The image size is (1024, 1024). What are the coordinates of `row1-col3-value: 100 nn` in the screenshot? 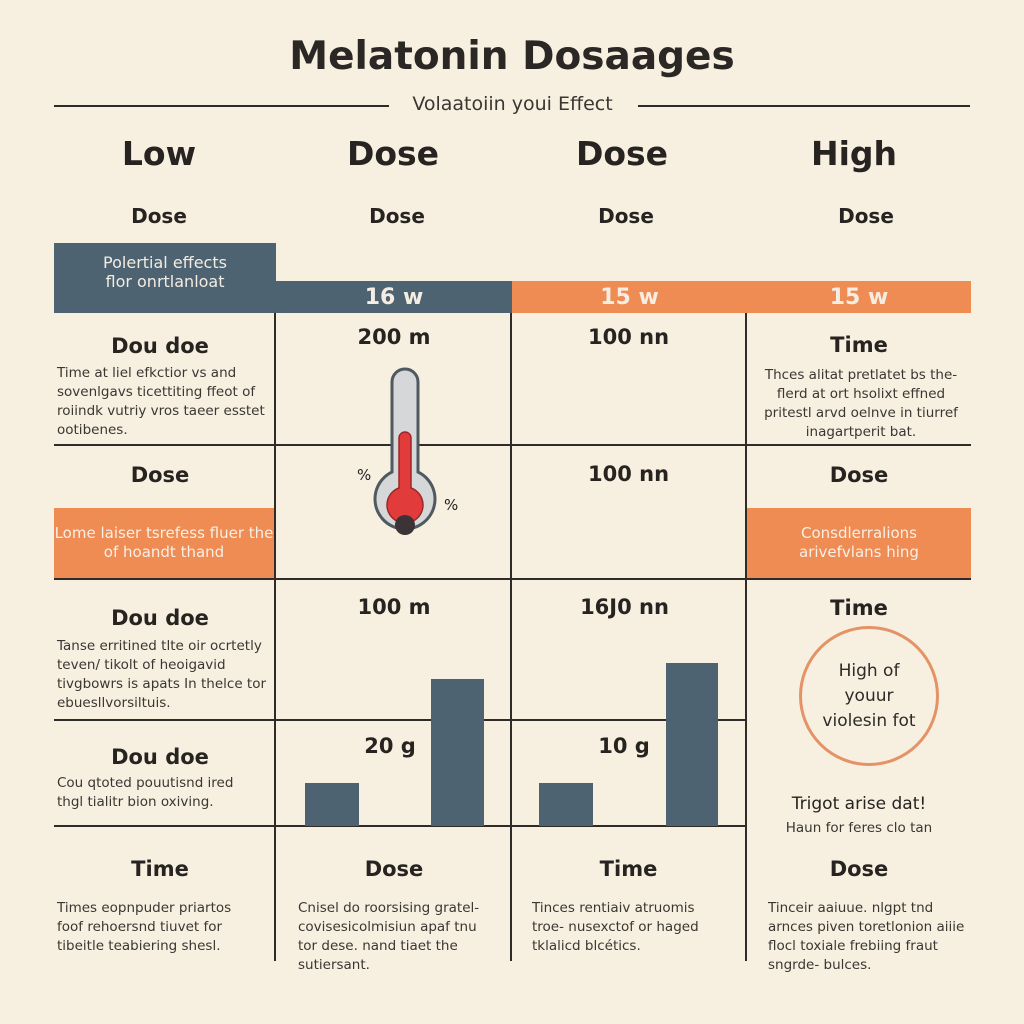 It's located at (628, 337).